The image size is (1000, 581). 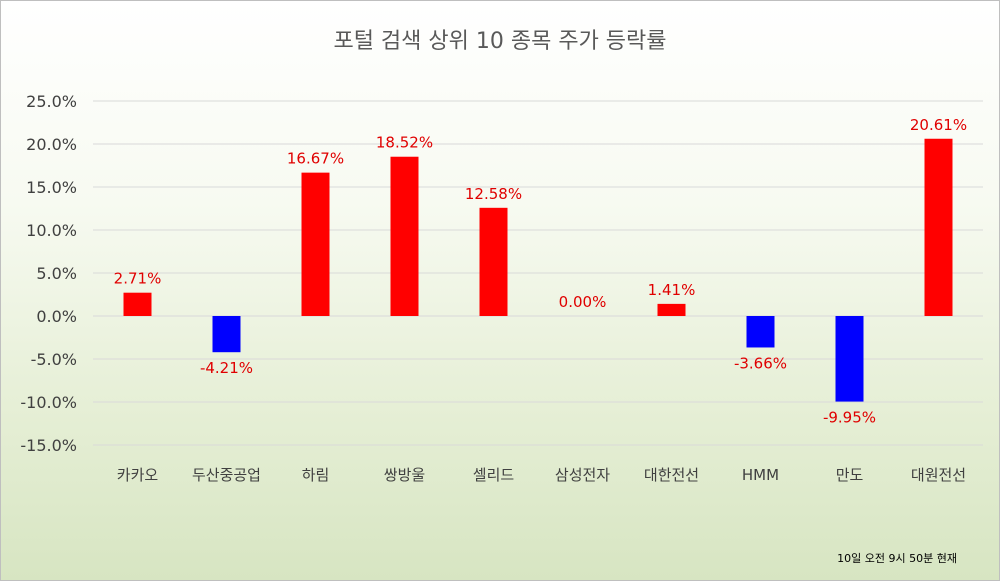 What do you see at coordinates (760, 363) in the screenshot?
I see `data-label: -3.66%` at bounding box center [760, 363].